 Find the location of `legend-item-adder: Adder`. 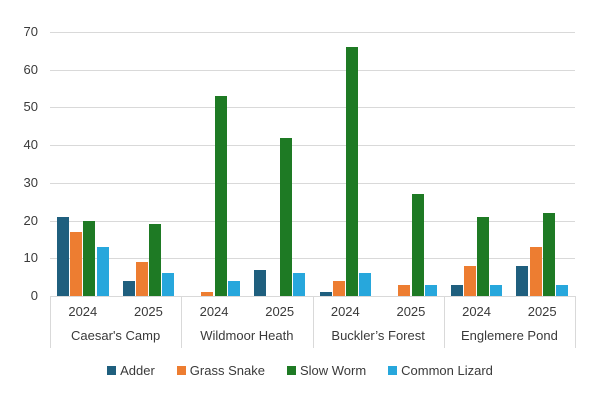

legend-item-adder: Adder is located at coordinates (131, 370).